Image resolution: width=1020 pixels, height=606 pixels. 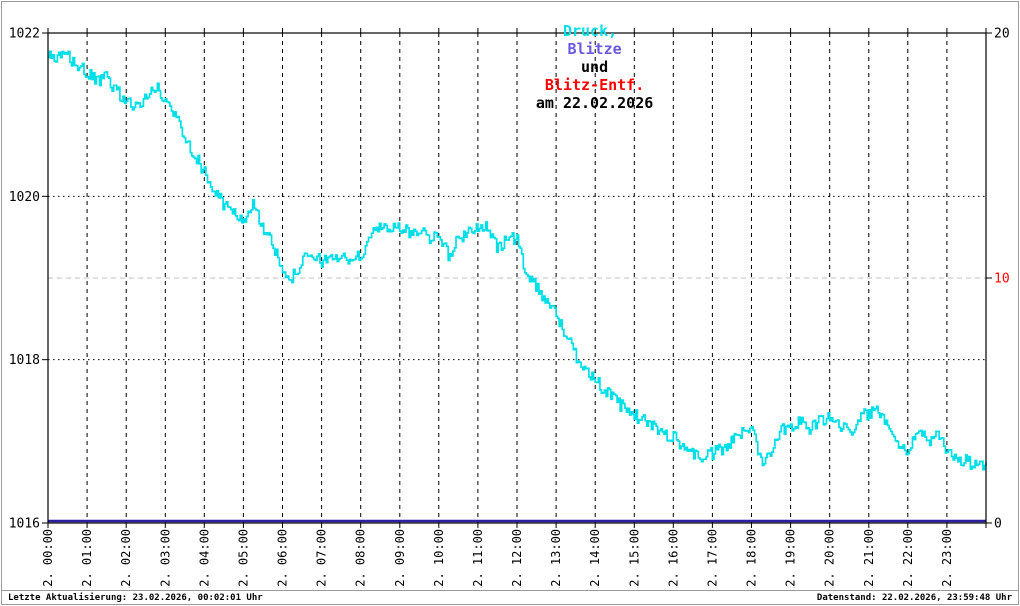 I want to click on x-axis-tick-label: 22. 02:00, so click(x=126, y=558).